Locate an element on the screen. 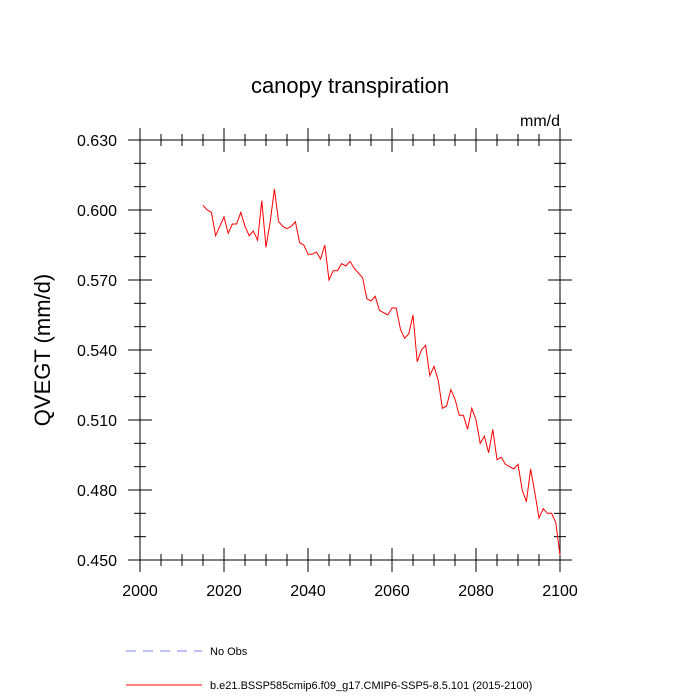 The height and width of the screenshot is (700, 700). units-label: mm/d is located at coordinates (540, 121).